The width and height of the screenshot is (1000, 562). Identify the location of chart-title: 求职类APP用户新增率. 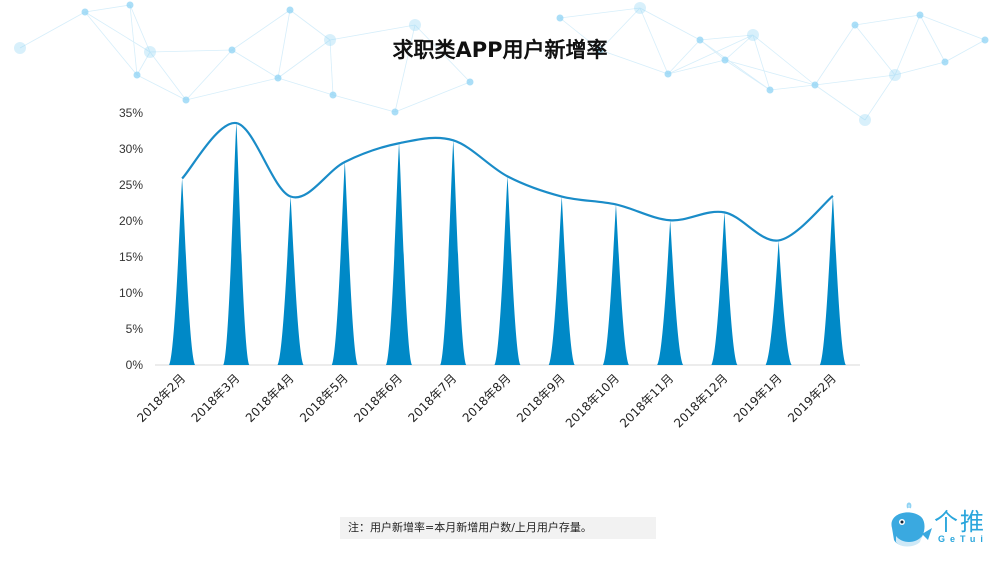
(500, 50).